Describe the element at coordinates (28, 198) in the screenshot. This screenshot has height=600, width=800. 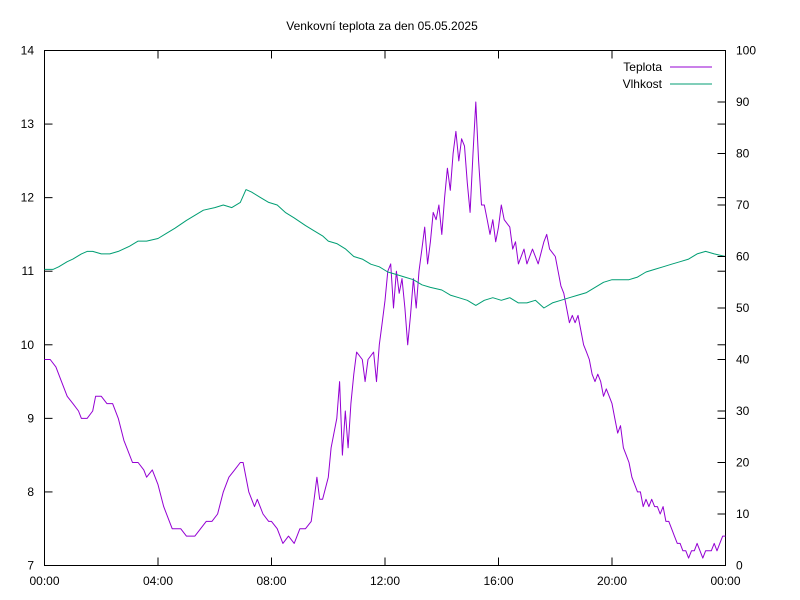
I see `left-tick-label: 12` at that location.